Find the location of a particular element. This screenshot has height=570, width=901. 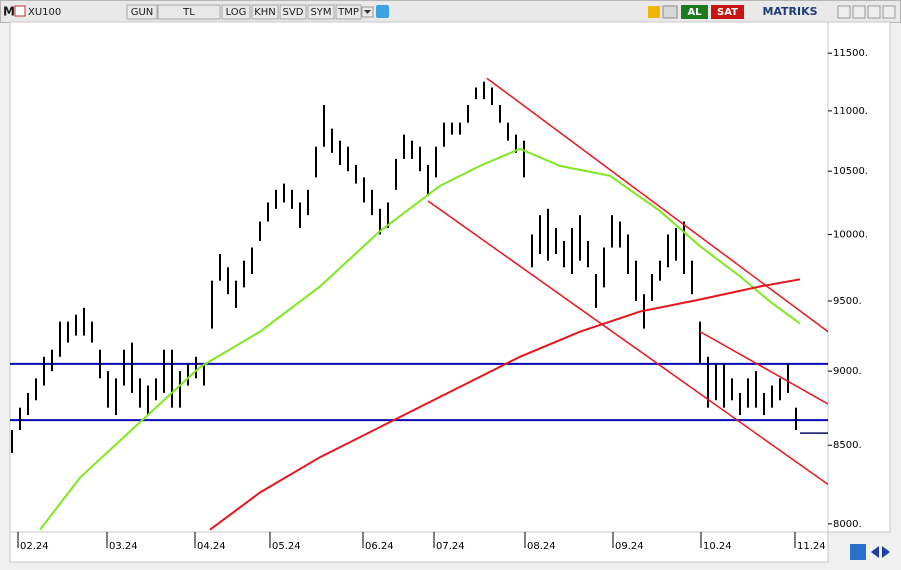

toolbar-button-label: GUN is located at coordinates (142, 12).